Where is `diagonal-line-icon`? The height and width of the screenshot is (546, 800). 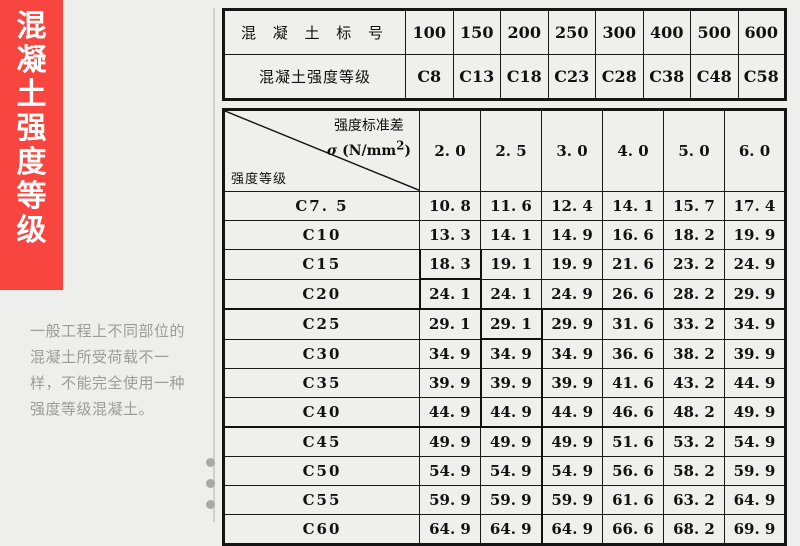 diagonal-line-icon is located at coordinates (322, 151).